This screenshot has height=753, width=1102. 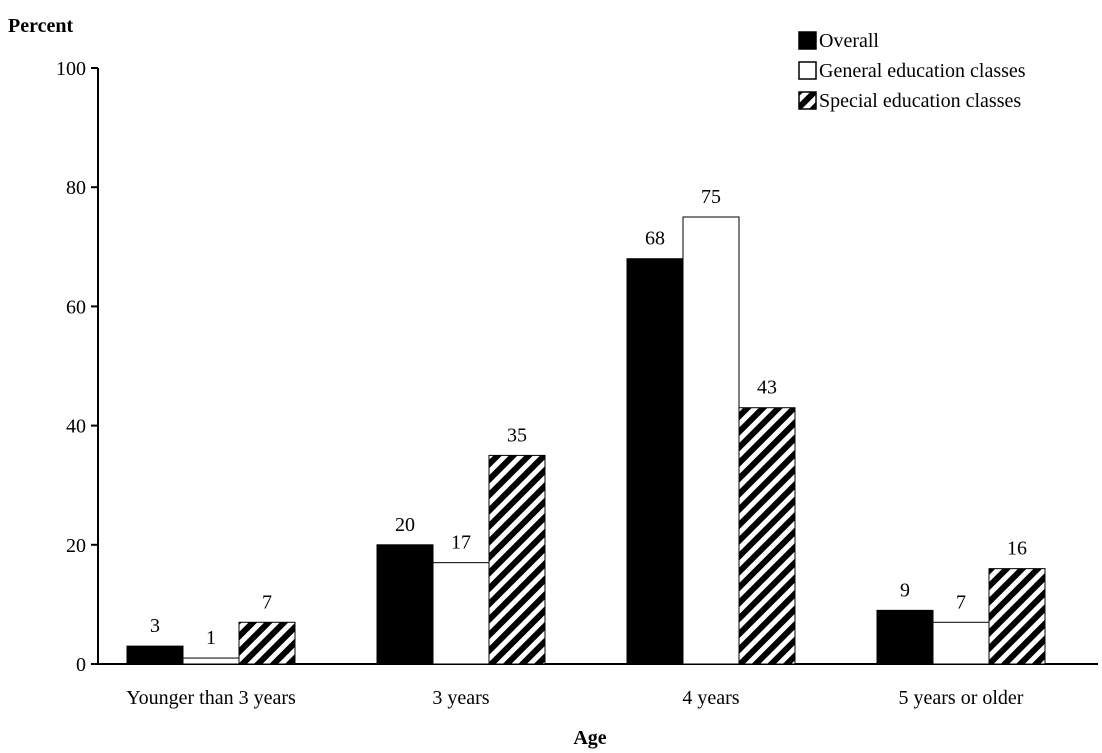 What do you see at coordinates (905, 590) in the screenshot?
I see `data-label: 9` at bounding box center [905, 590].